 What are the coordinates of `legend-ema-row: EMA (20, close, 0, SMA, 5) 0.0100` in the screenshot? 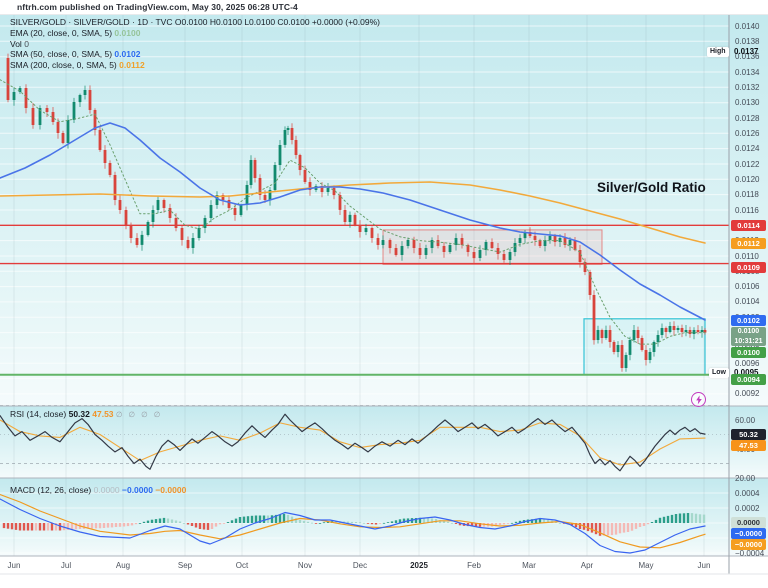 It's located at (195, 33).